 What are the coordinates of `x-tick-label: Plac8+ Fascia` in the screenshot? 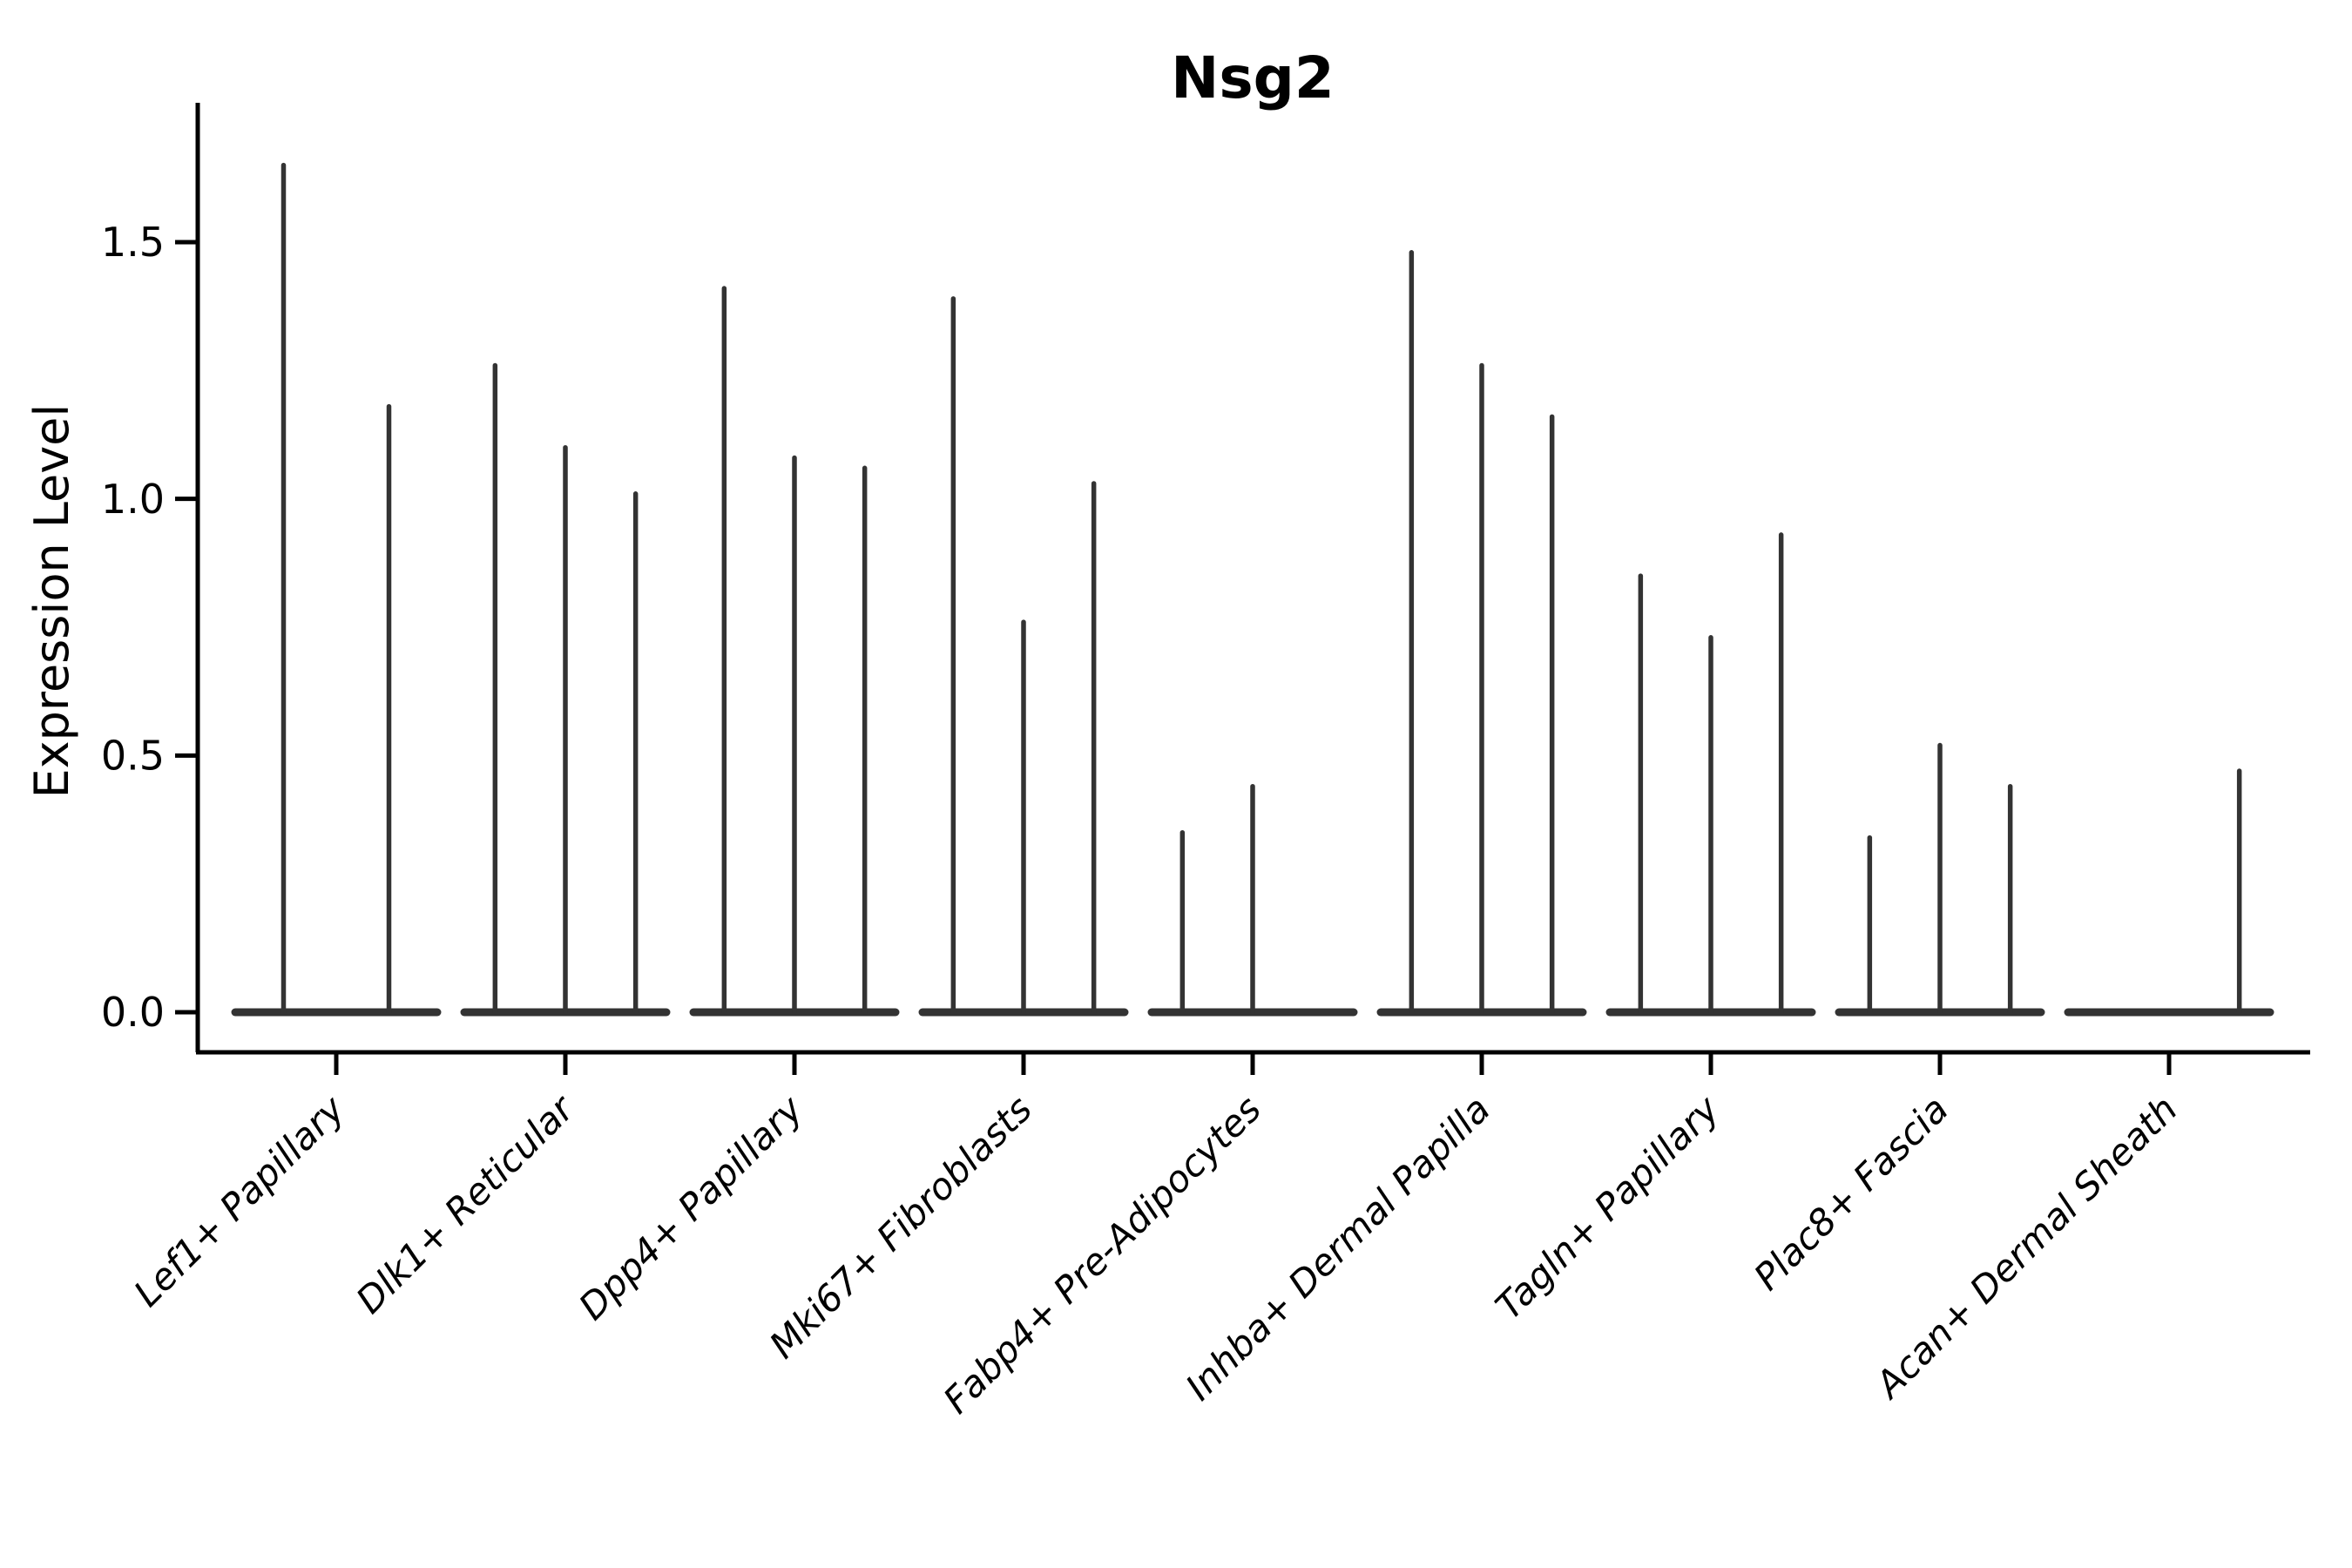 It's located at (1852, 1192).